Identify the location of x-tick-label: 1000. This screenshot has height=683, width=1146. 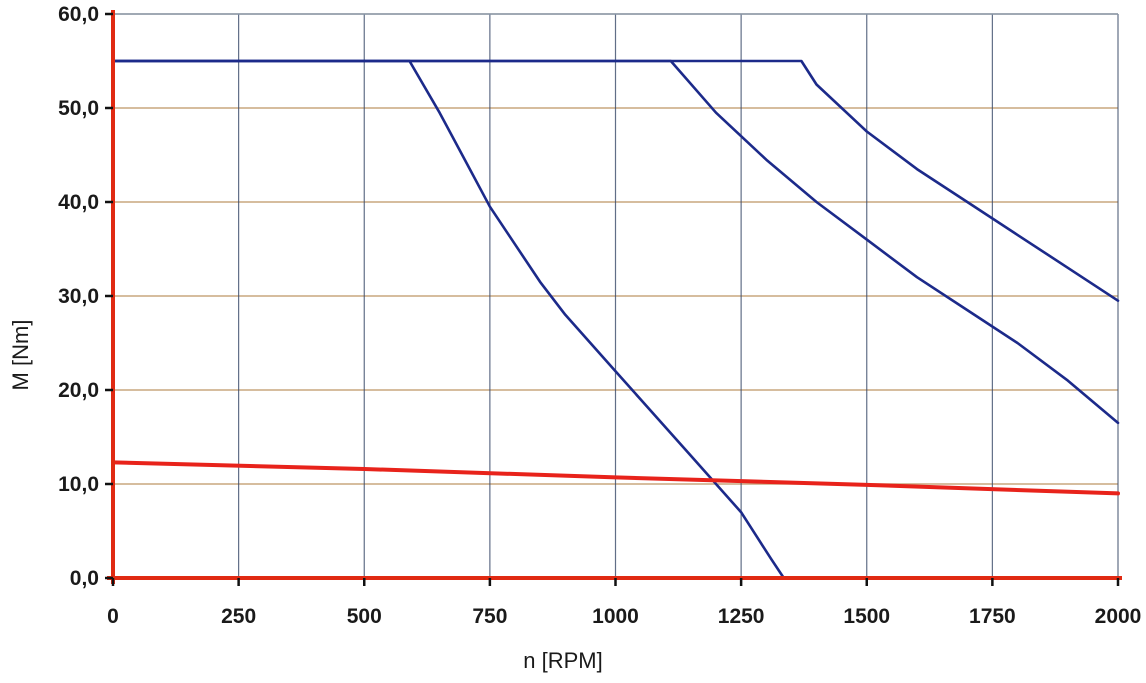
(615, 616).